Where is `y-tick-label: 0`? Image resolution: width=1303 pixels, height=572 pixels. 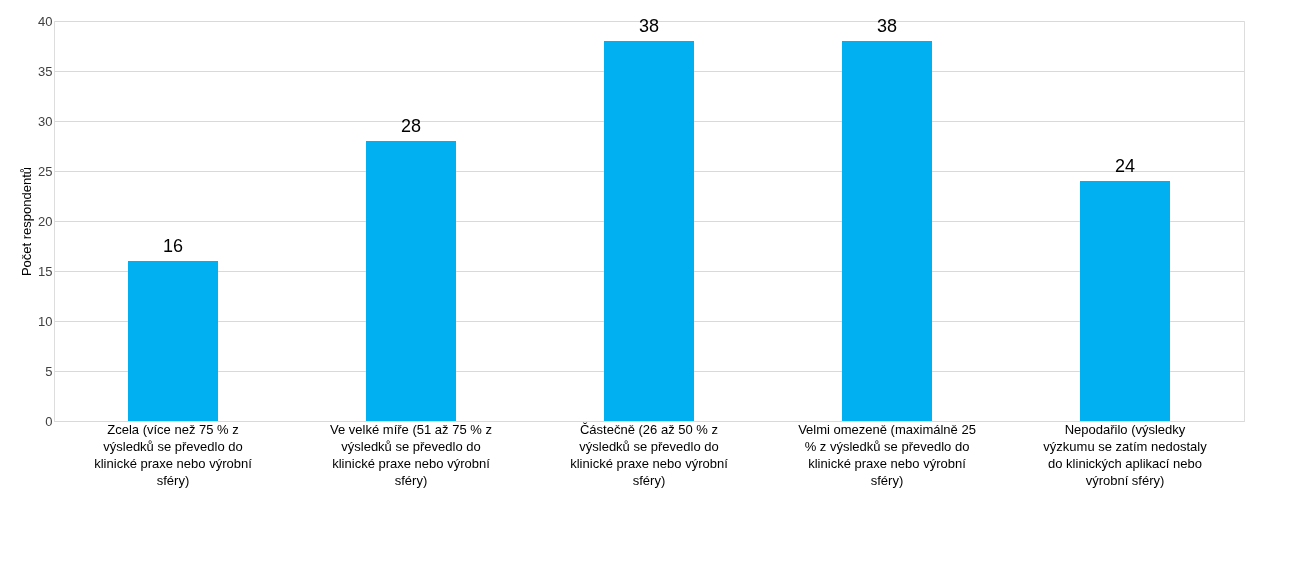 y-tick-label: 0 is located at coordinates (49, 421).